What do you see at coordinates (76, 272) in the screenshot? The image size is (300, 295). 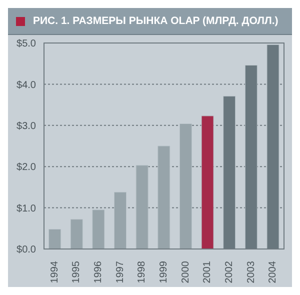 I see `x-tick-label: 1995` at bounding box center [76, 272].